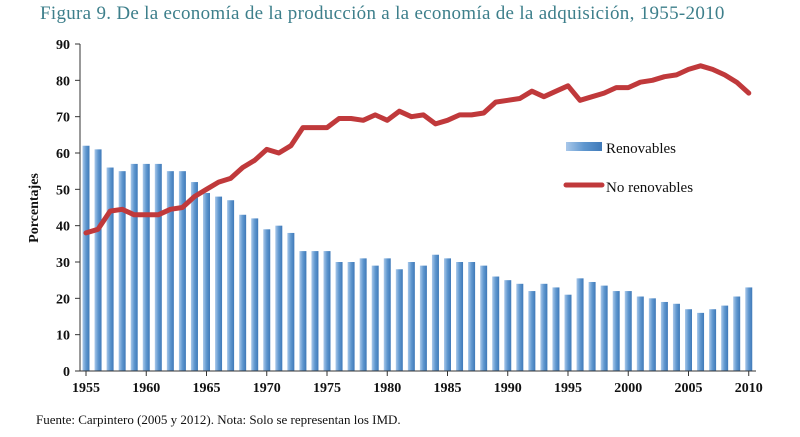 This screenshot has height=437, width=800. I want to click on y-axis-title: Porcentajes, so click(34, 208).